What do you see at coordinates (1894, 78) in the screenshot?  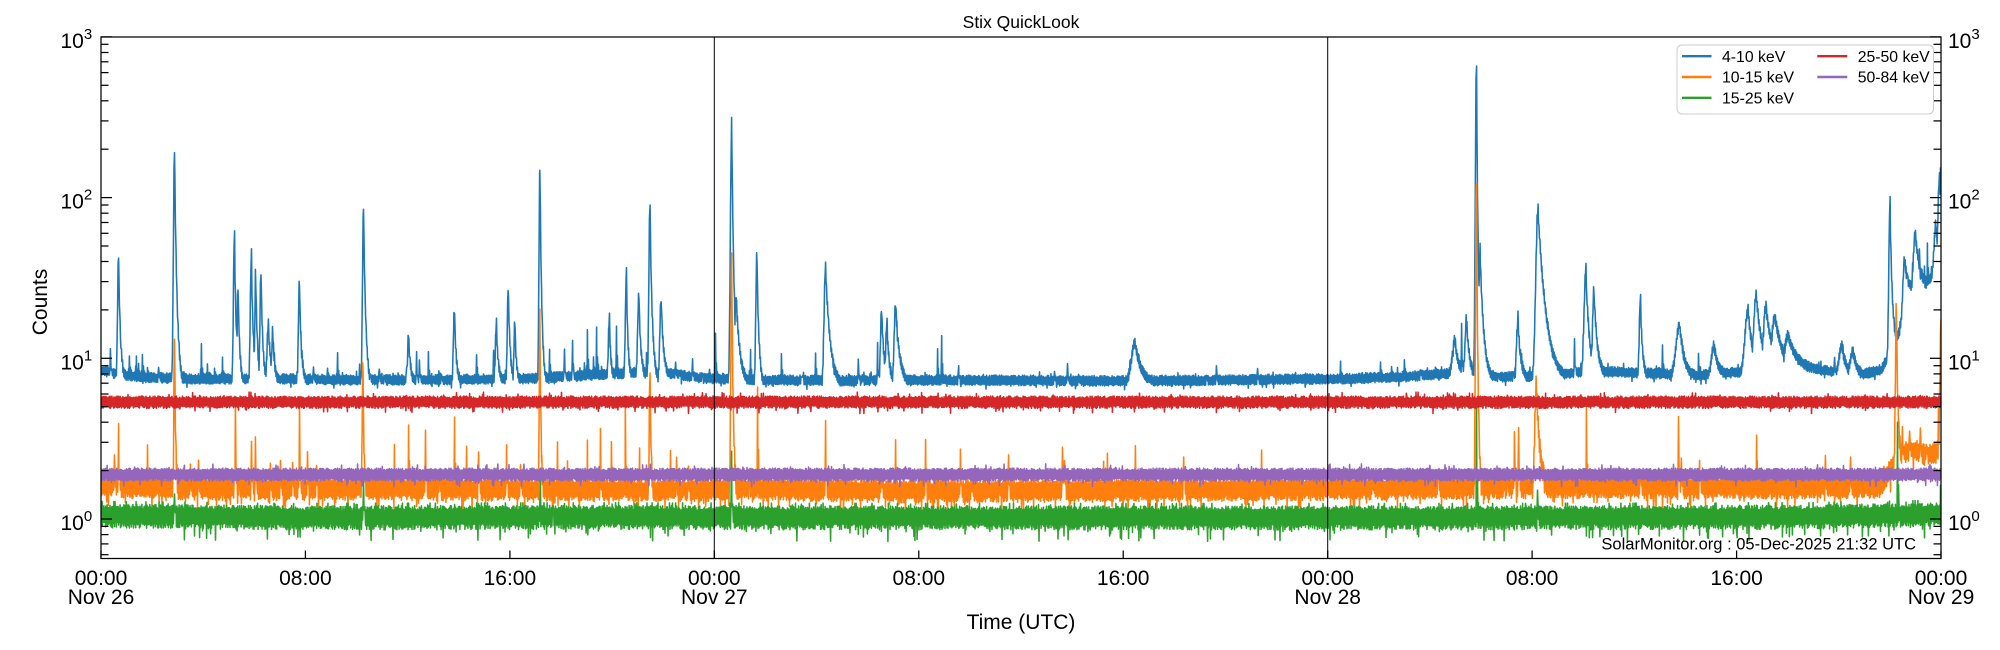 I see `svg-text: 50-84 keV` at bounding box center [1894, 78].